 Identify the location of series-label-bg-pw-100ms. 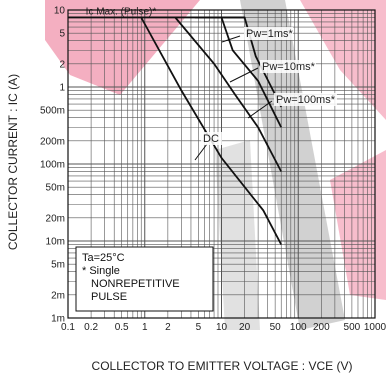
(305, 99).